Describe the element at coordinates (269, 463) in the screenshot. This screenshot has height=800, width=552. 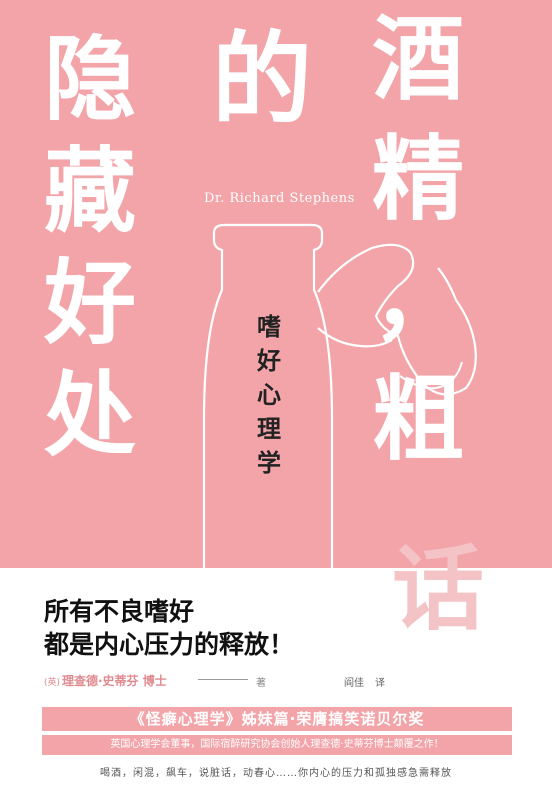
I see `subtitle-char: 学` at that location.